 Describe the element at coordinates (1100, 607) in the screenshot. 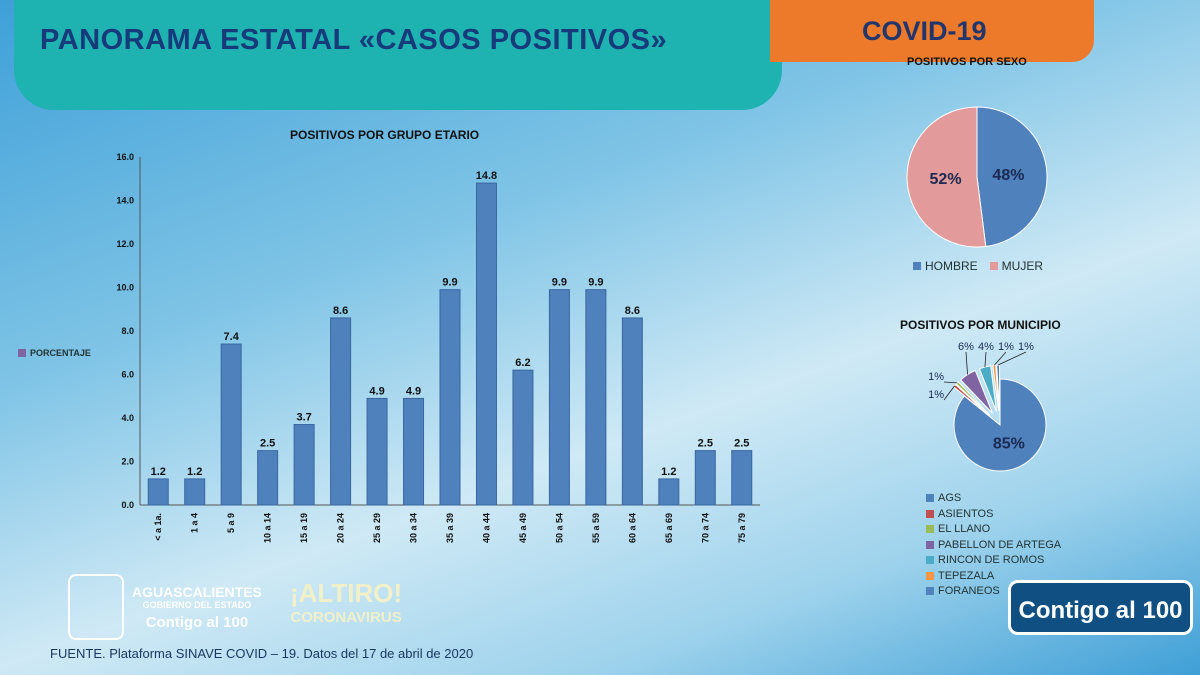

I see `contigo-badge: Contigo al 100` at that location.